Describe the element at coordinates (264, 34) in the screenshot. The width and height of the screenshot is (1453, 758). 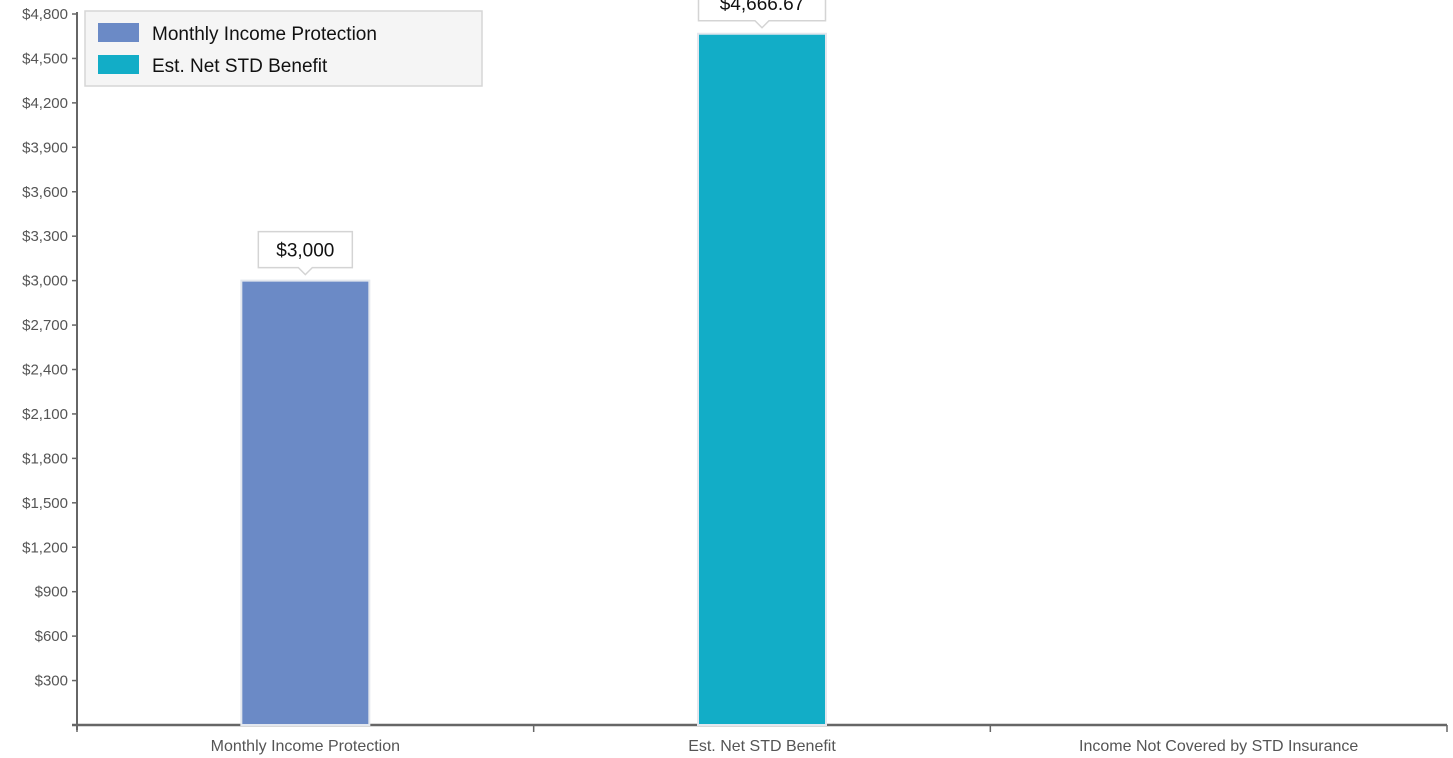
I see `legend-label: Monthly Income Protection` at that location.